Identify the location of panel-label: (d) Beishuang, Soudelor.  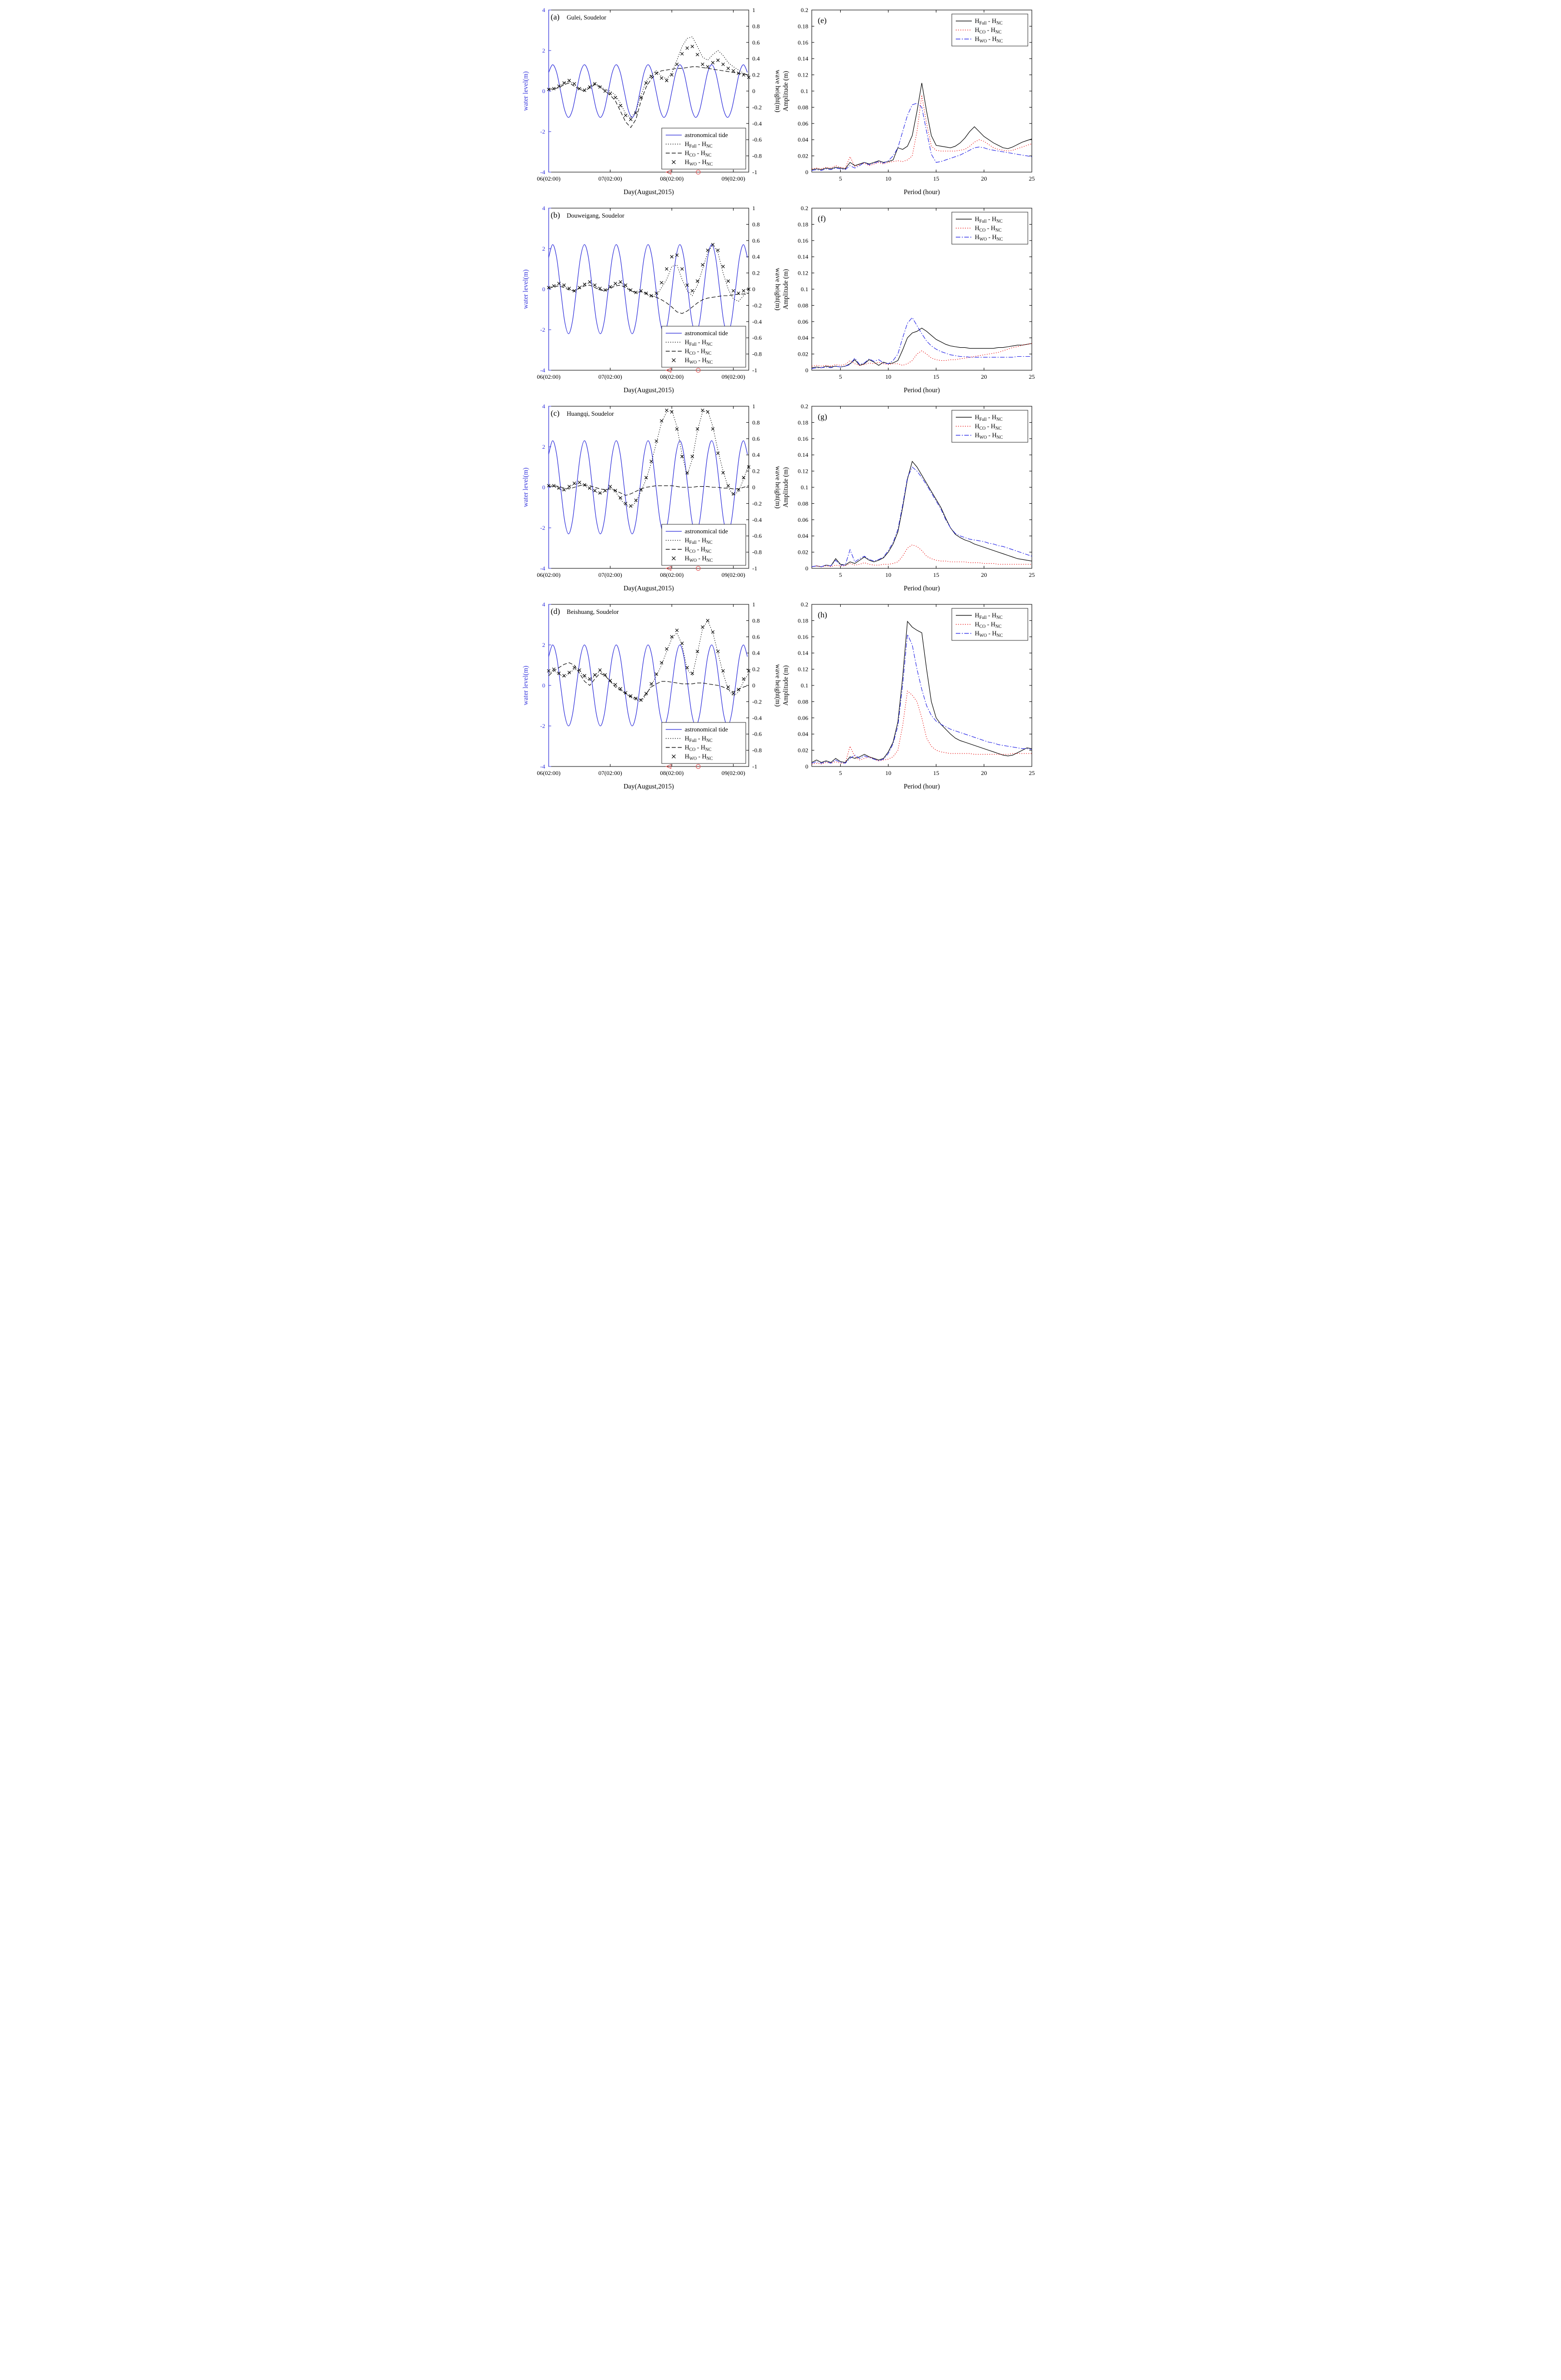
(585, 612).